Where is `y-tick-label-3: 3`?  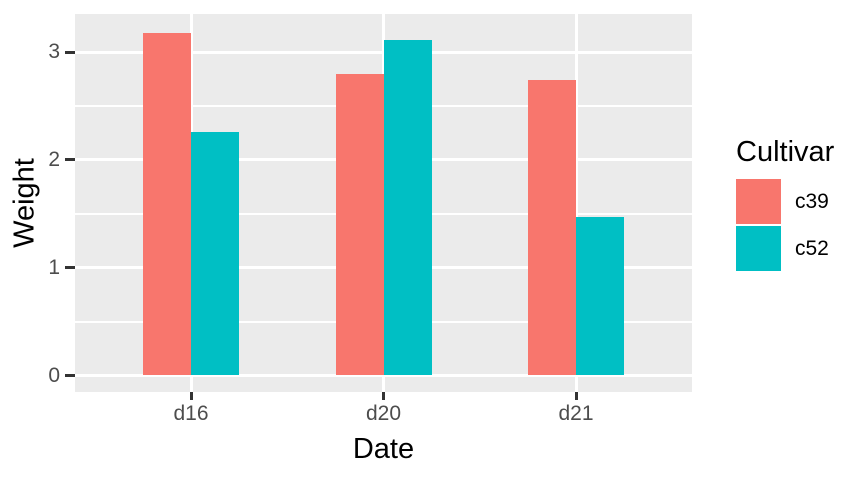 y-tick-label-3: 3 is located at coordinates (54, 51).